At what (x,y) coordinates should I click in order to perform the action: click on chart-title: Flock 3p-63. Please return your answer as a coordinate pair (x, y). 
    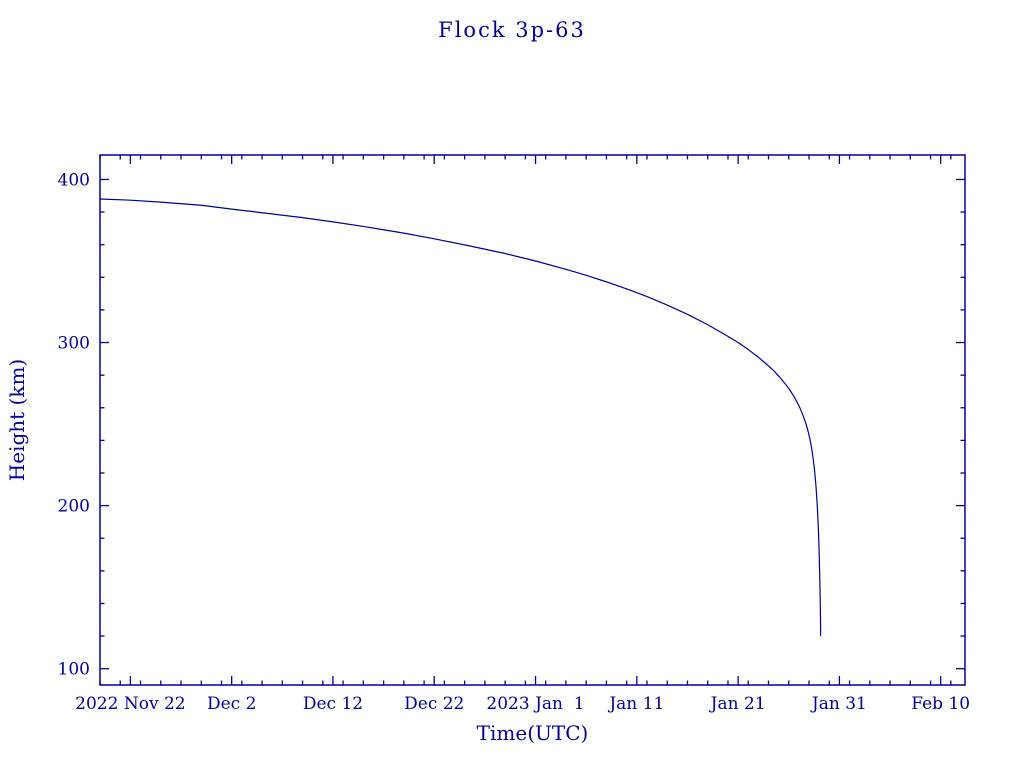
    Looking at the image, I should click on (512, 30).